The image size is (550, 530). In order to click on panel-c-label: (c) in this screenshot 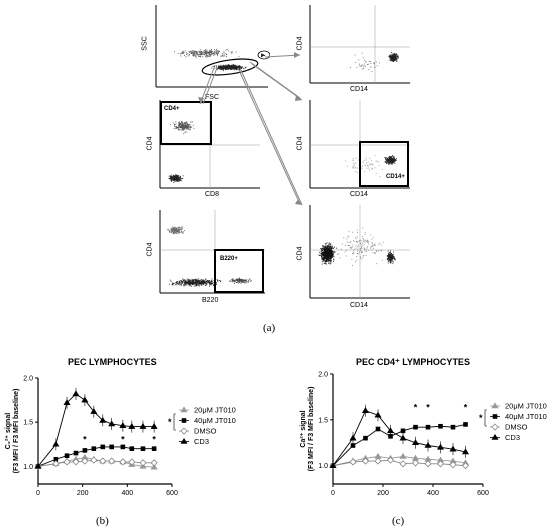, I will do `click(398, 521)`.